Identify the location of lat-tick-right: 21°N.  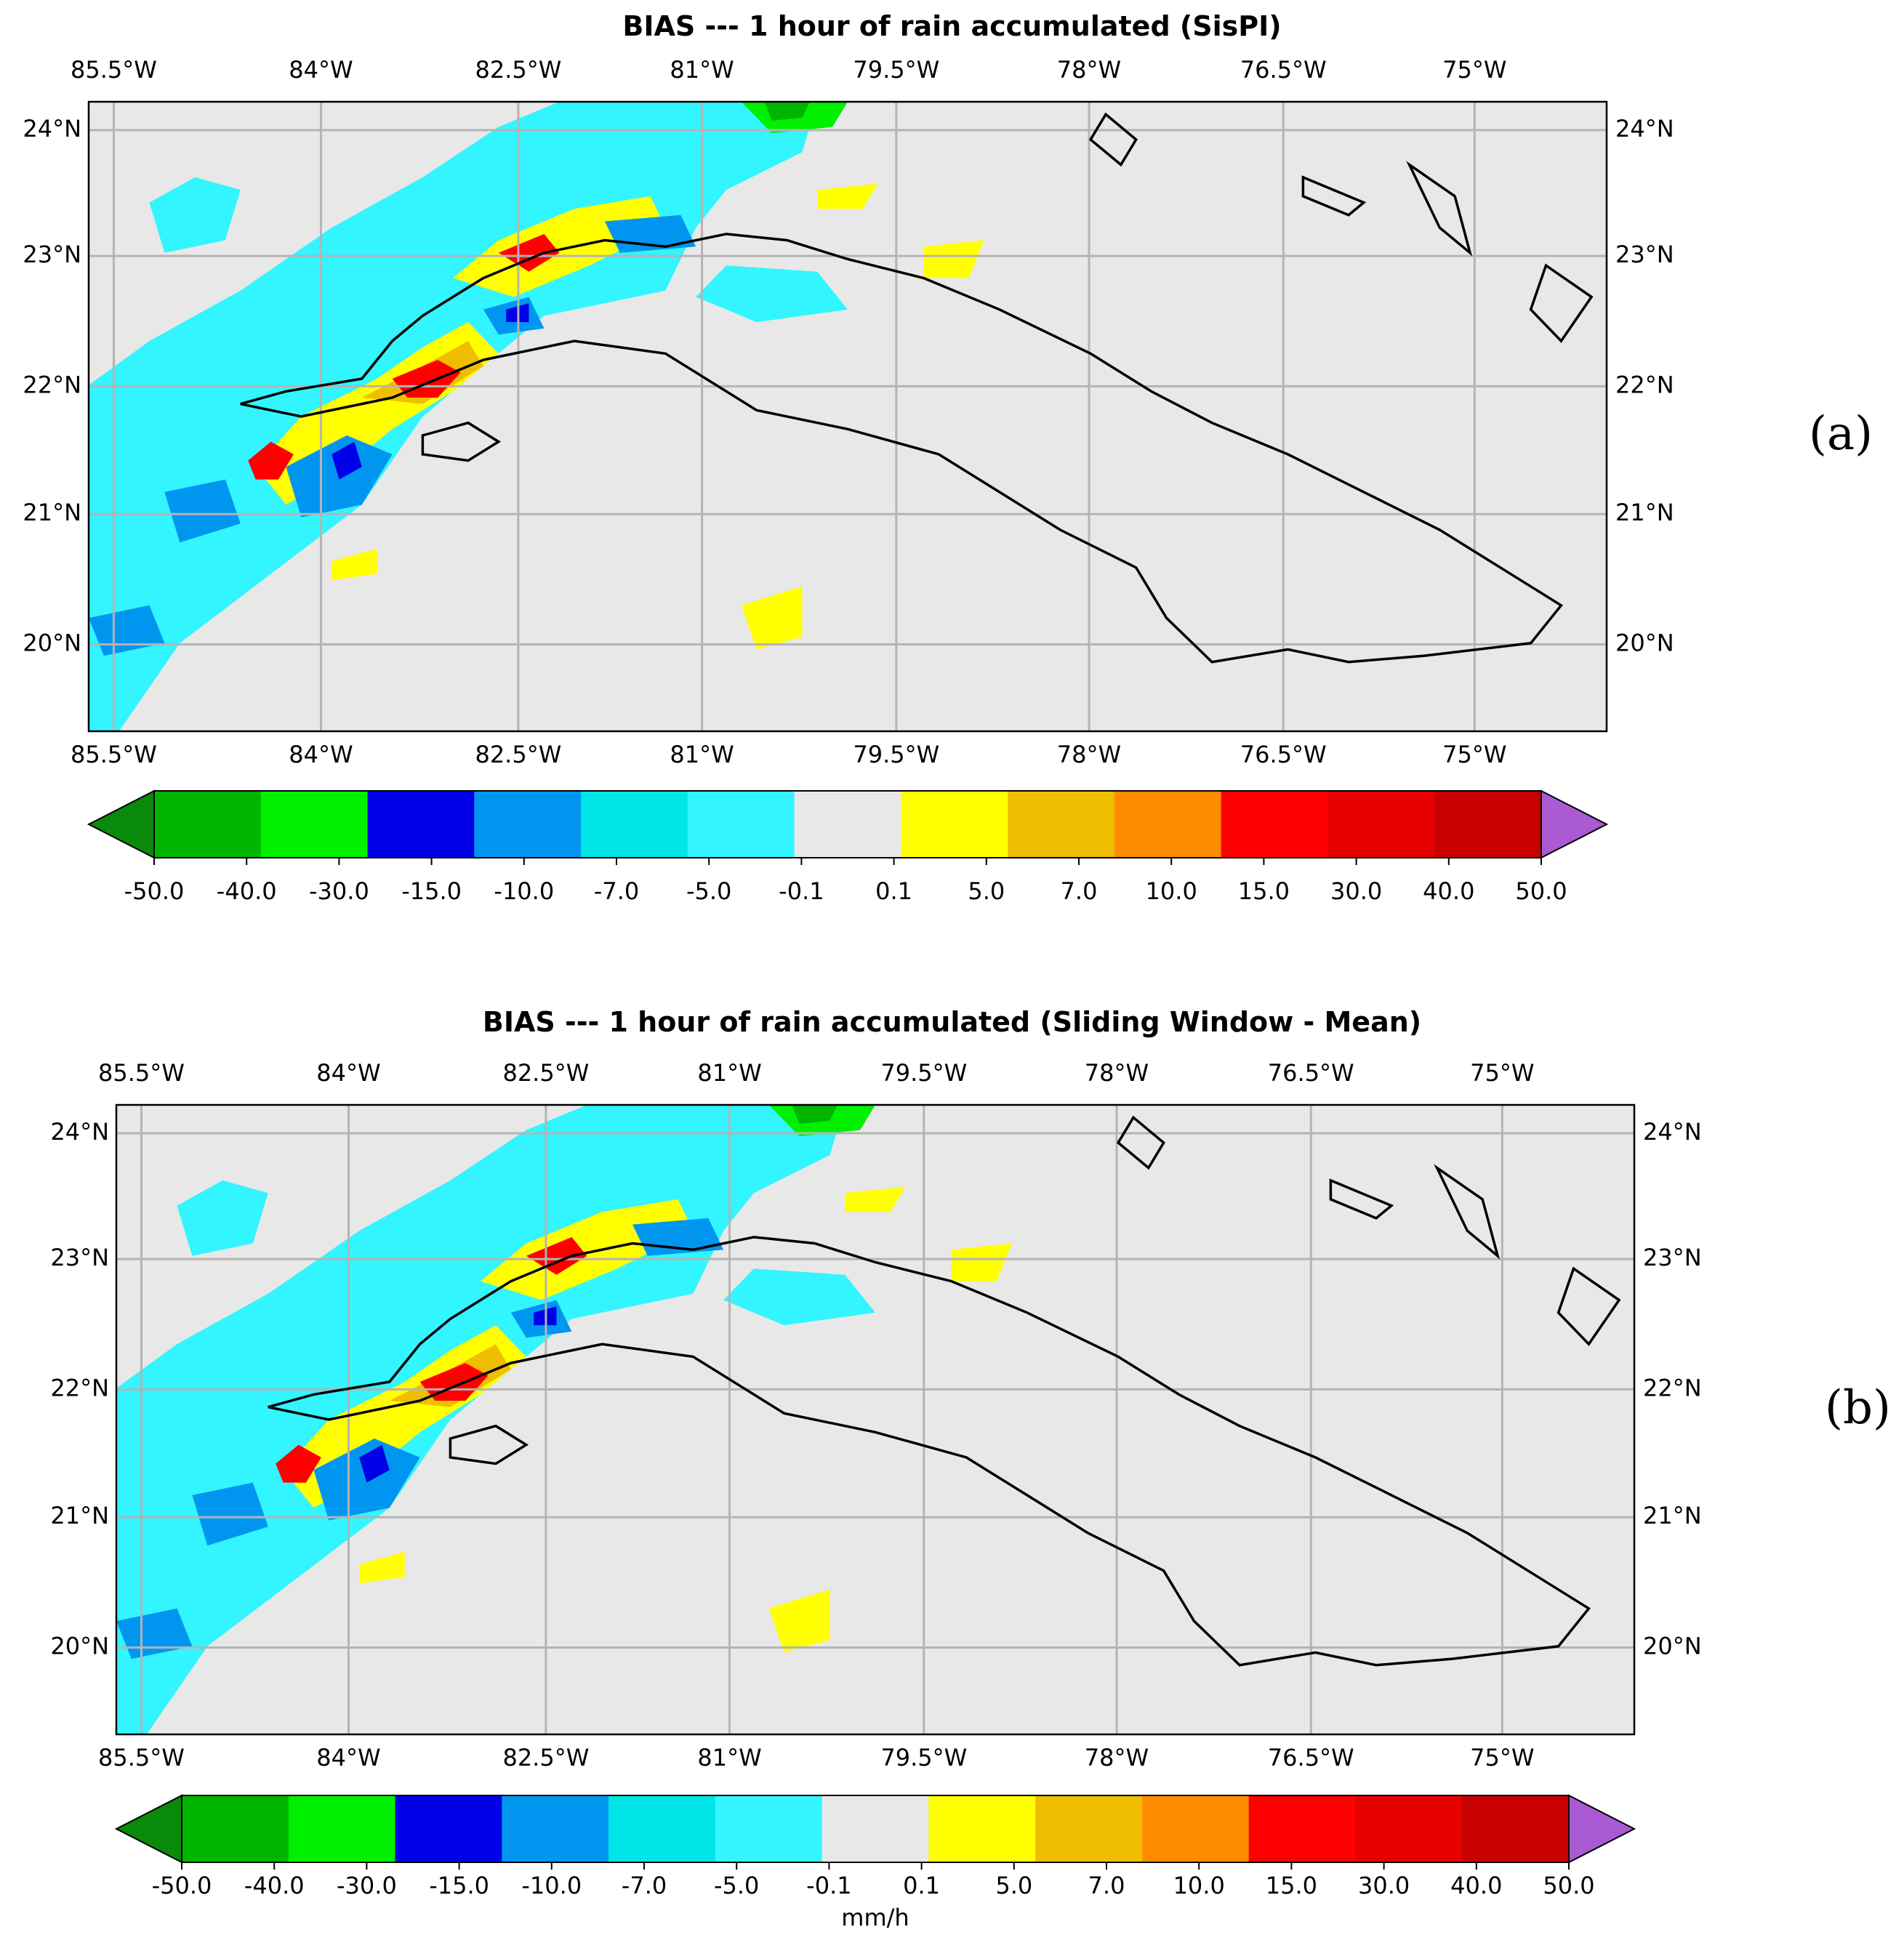
(1672, 1515).